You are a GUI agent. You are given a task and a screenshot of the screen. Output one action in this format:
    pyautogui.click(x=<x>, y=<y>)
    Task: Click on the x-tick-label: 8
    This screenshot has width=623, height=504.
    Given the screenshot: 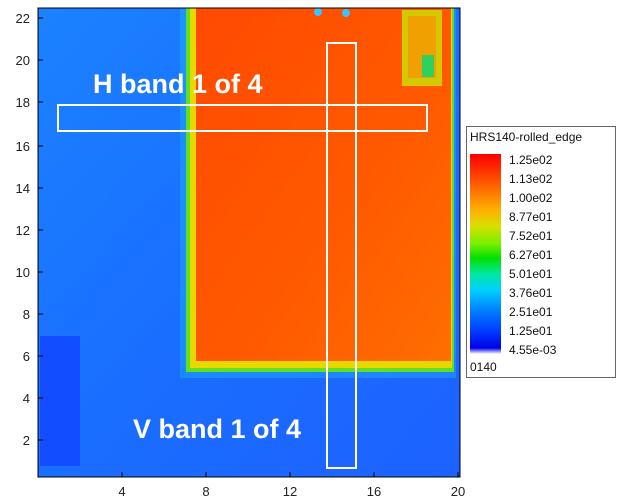 What is the action you would take?
    pyautogui.click(x=205, y=491)
    